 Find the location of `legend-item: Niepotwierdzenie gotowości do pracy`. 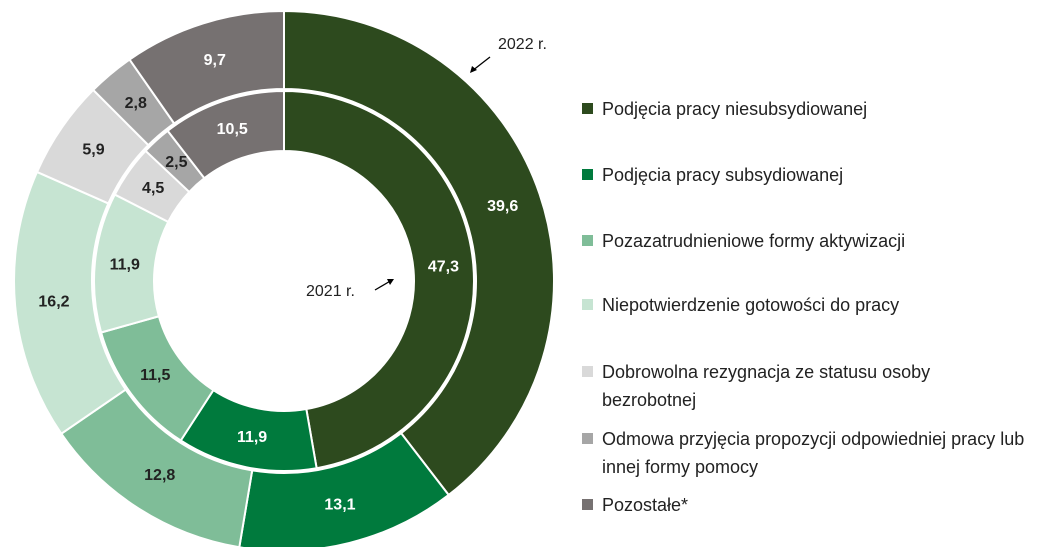

legend-item: Niepotwierdzenie gotowości do pracy is located at coordinates (812, 305).